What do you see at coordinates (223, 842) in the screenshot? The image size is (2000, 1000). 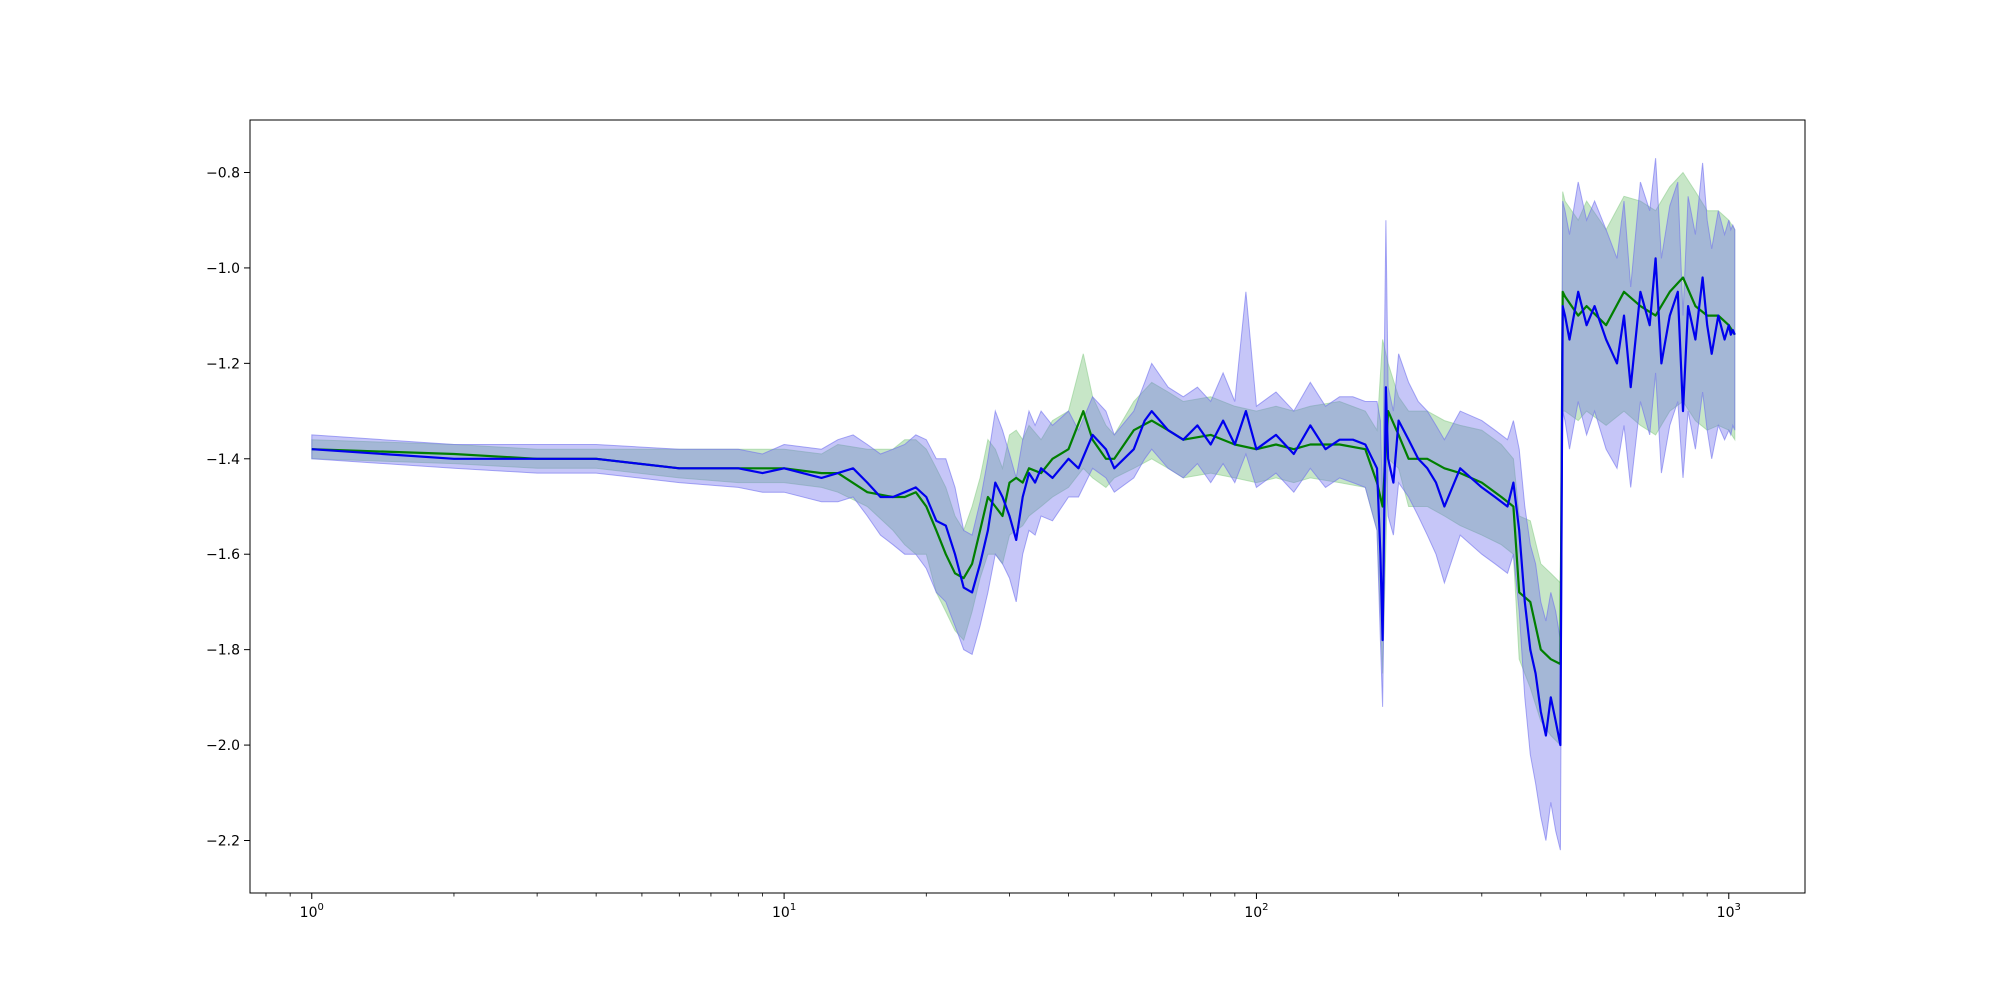 I see `y-tick-label: −2.2` at bounding box center [223, 842].